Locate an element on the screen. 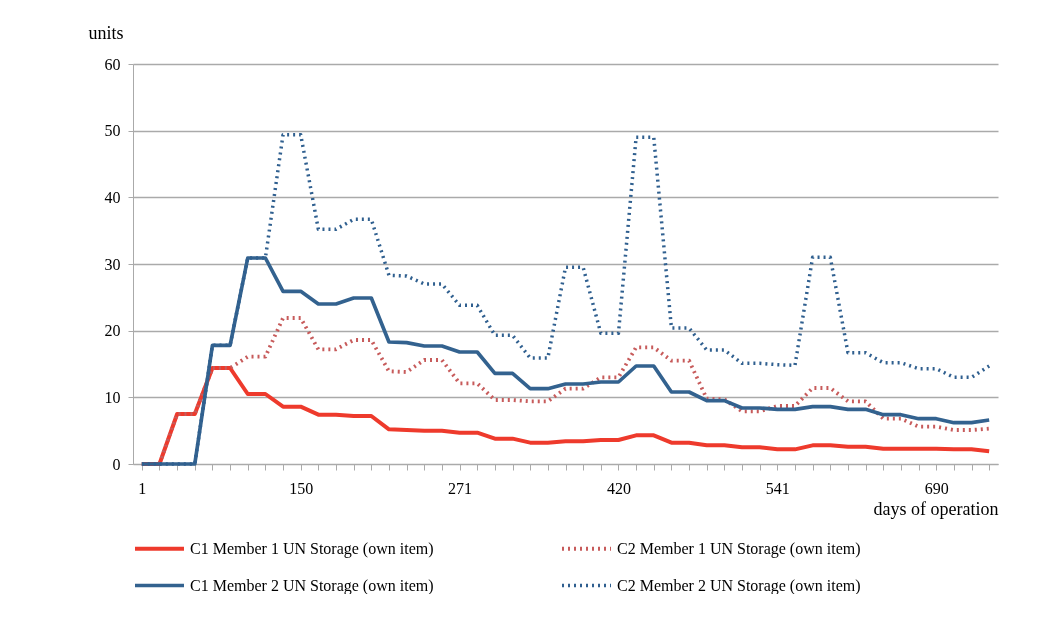 The width and height of the screenshot is (1059, 621). legend-label: C1 Member 2 UN Storage (own item) is located at coordinates (312, 585).